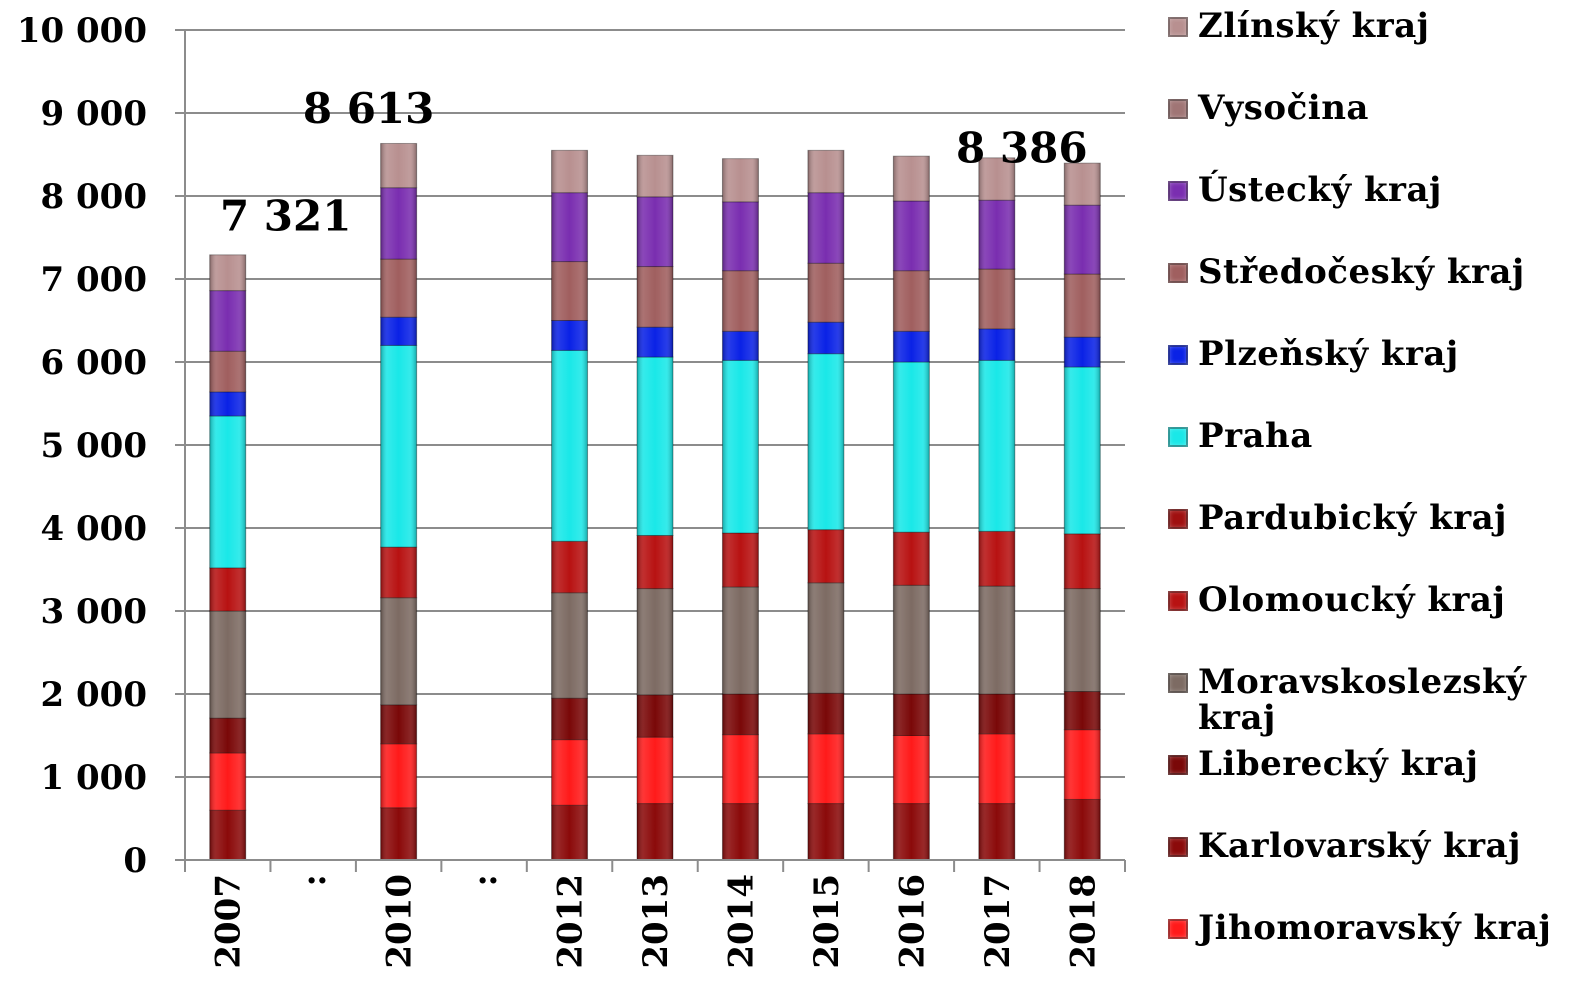  Describe the element at coordinates (1361, 272) in the screenshot. I see `legend-label: Středočeský kraj` at that location.